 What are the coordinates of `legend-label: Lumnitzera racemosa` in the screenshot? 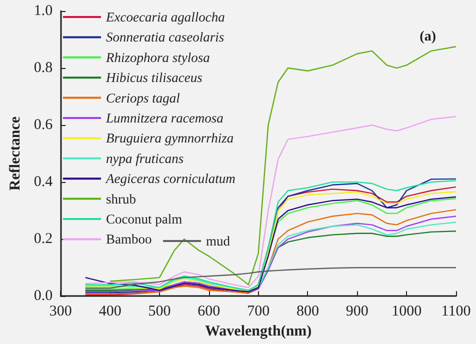 It's located at (164, 118).